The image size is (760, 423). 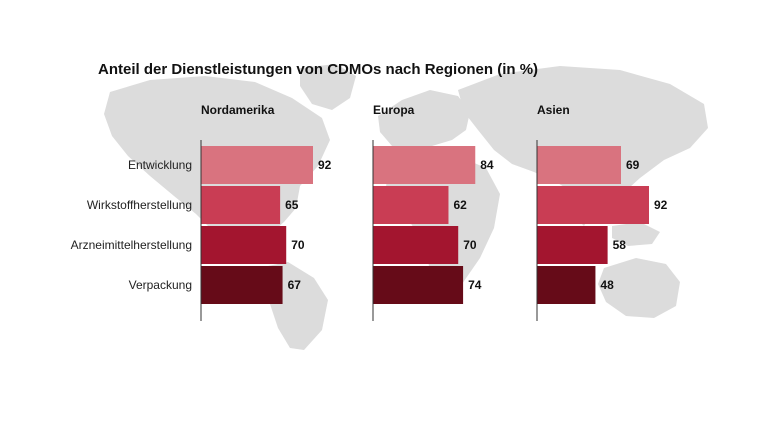 What do you see at coordinates (394, 110) in the screenshot?
I see `panel-title: Europa` at bounding box center [394, 110].